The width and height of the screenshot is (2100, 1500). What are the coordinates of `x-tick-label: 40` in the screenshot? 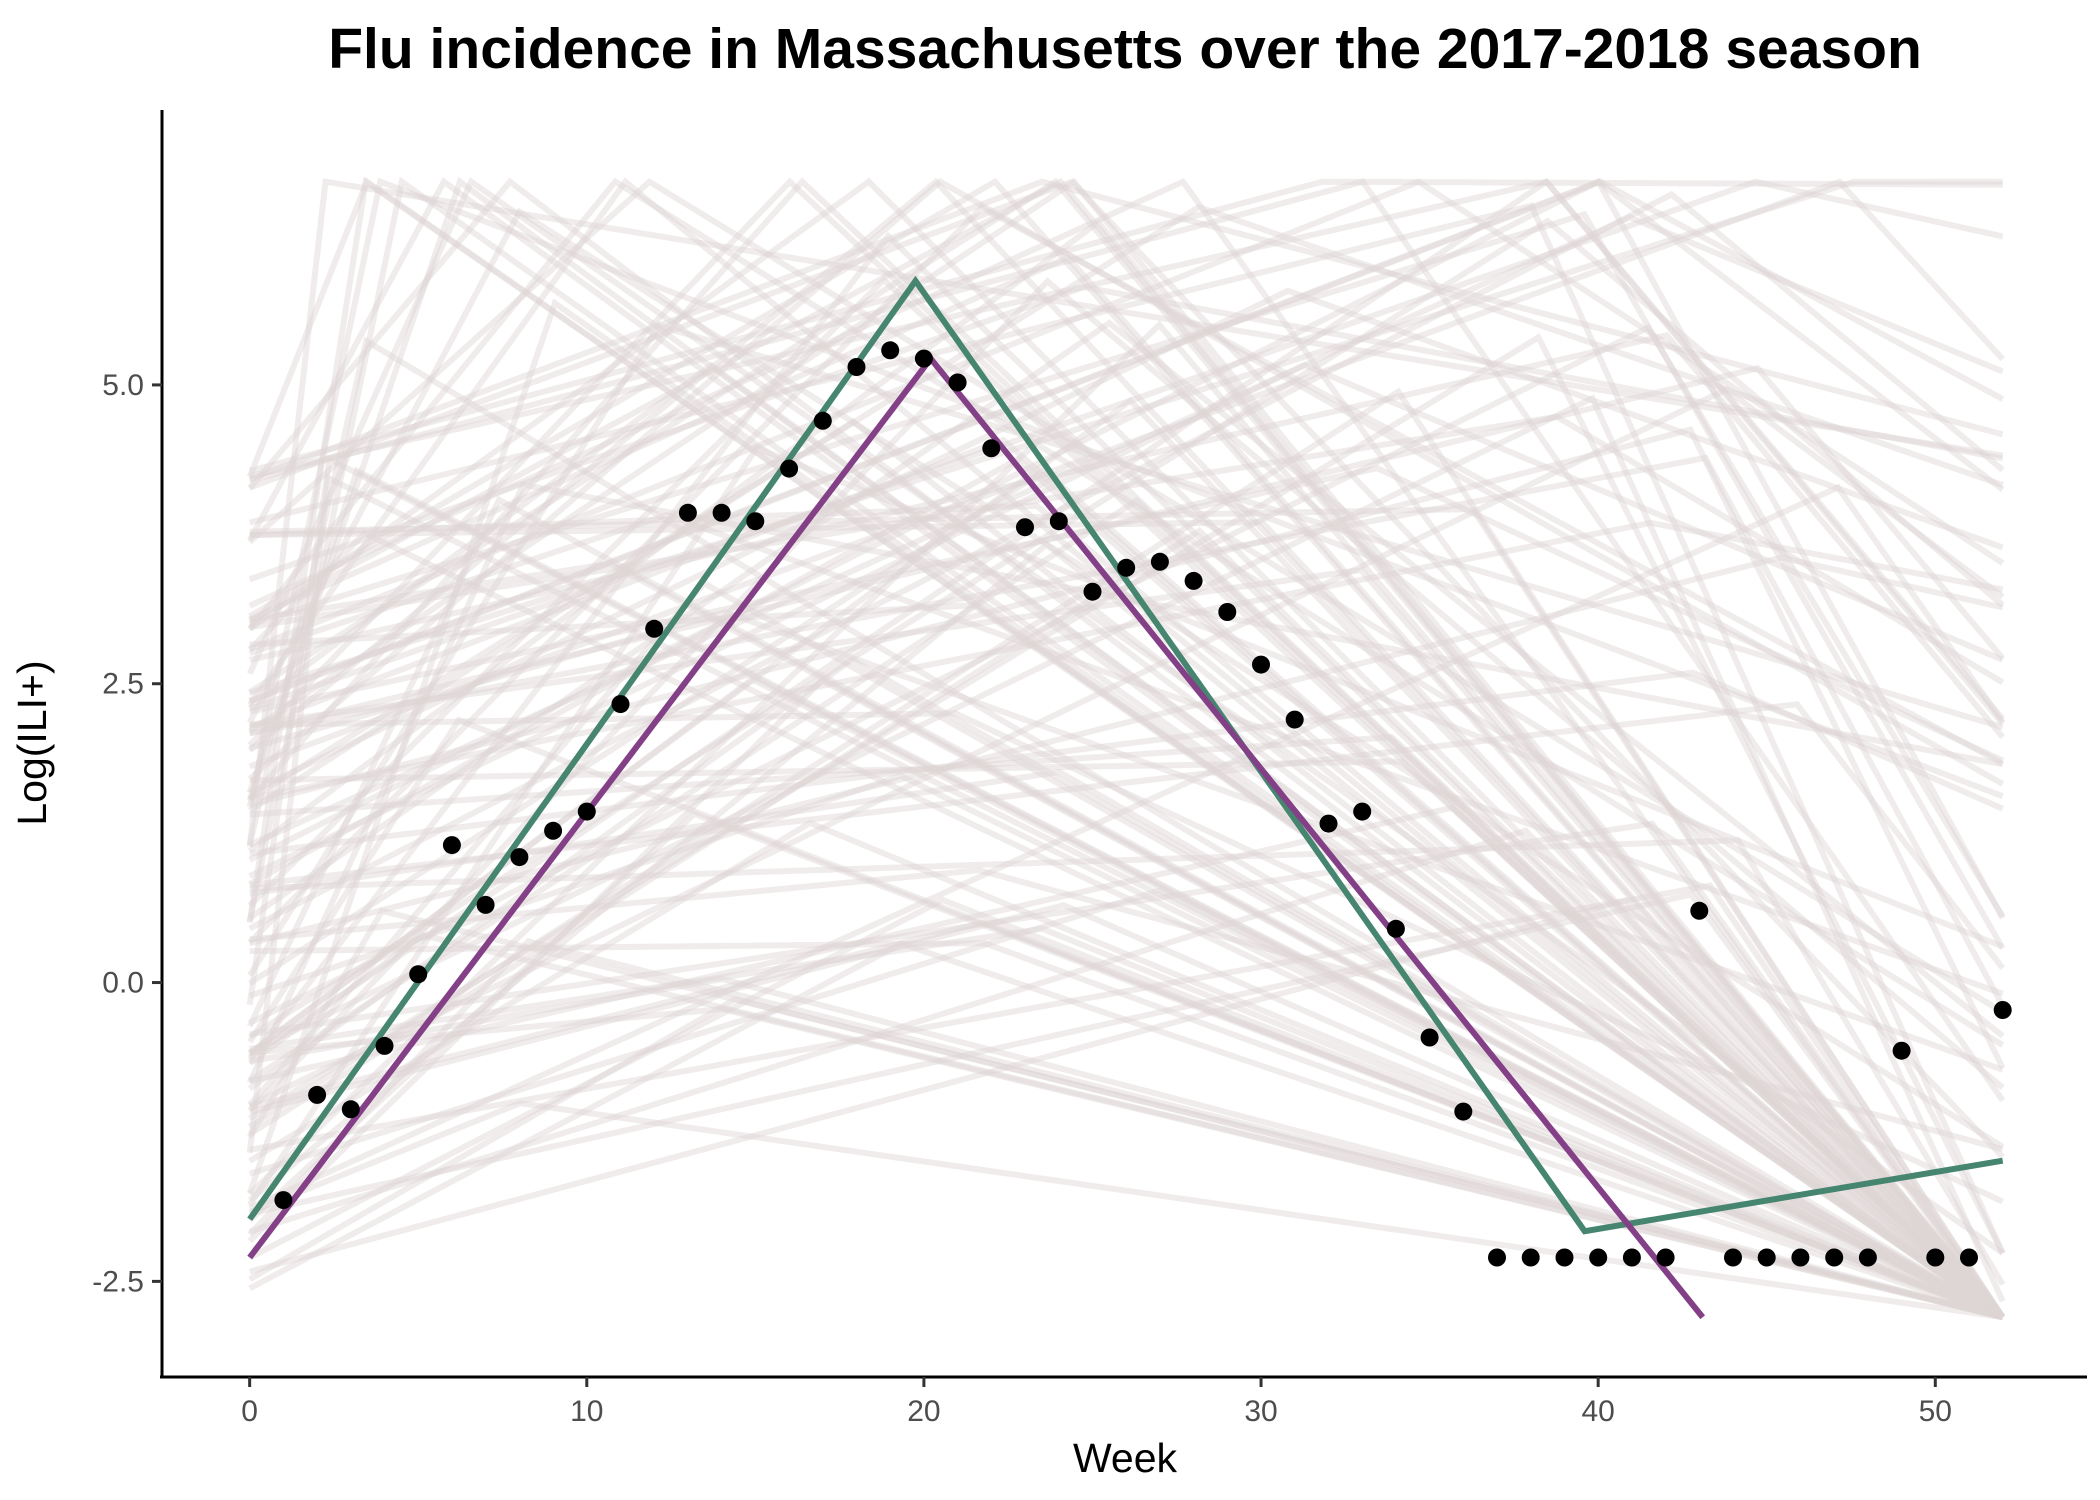 It's located at (1597, 1411).